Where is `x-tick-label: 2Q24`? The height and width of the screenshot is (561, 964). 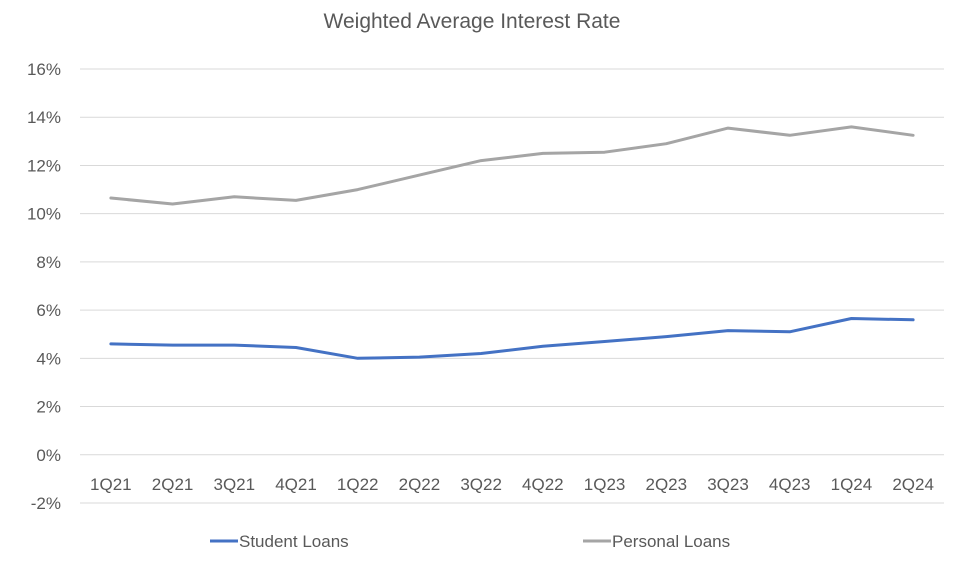 x-tick-label: 2Q24 is located at coordinates (913, 484).